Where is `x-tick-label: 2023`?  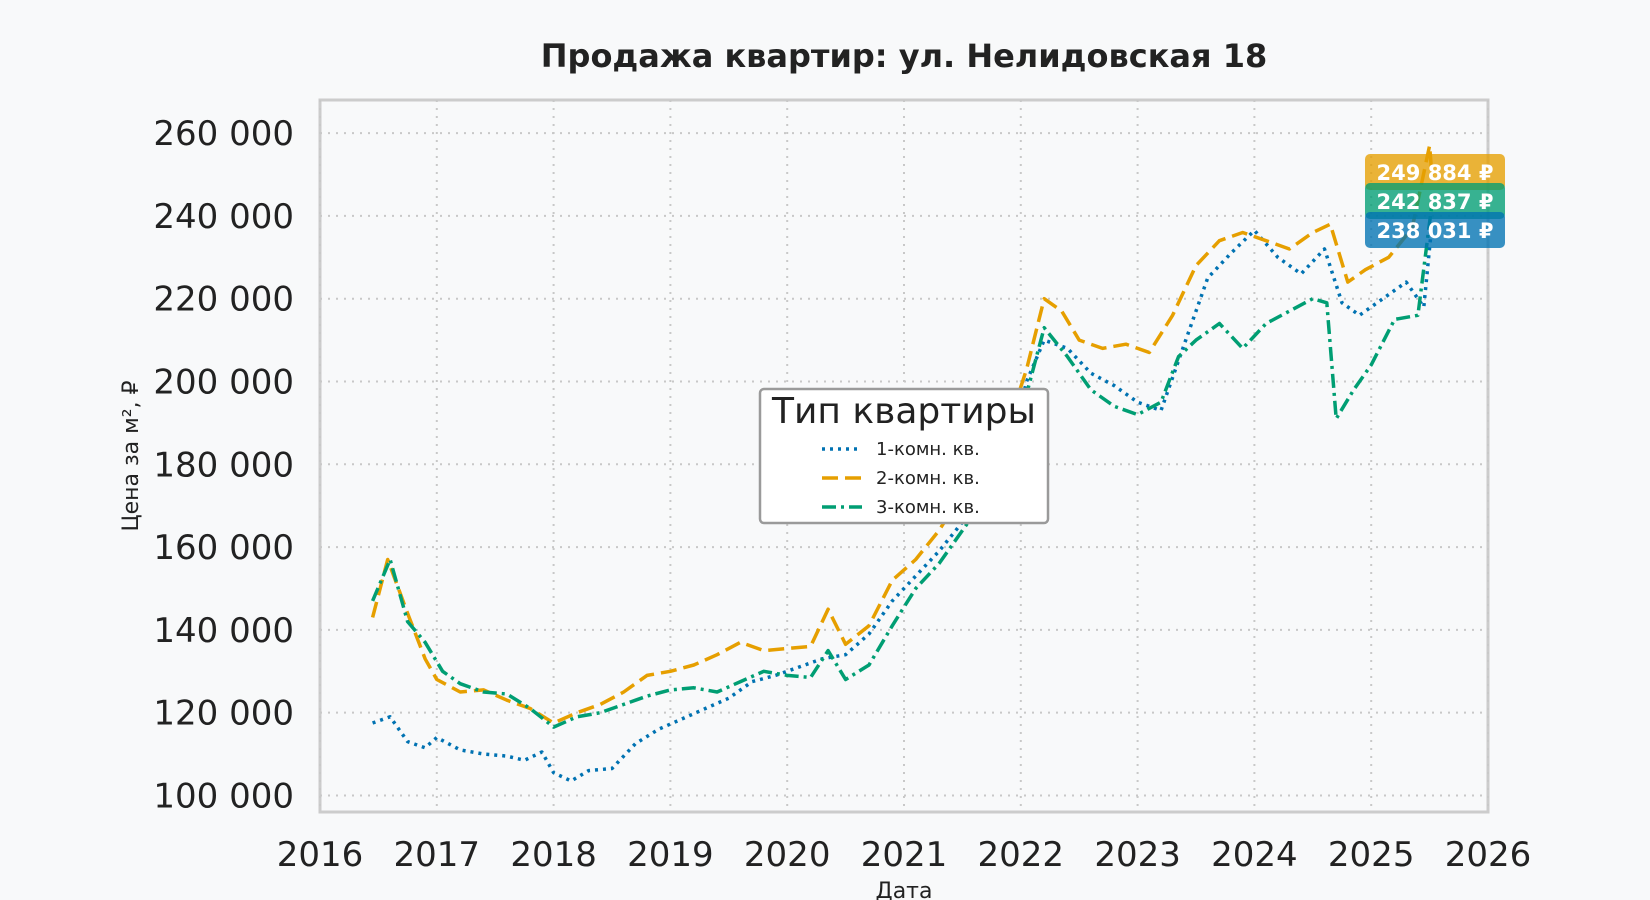
x-tick-label: 2023 is located at coordinates (1137, 855).